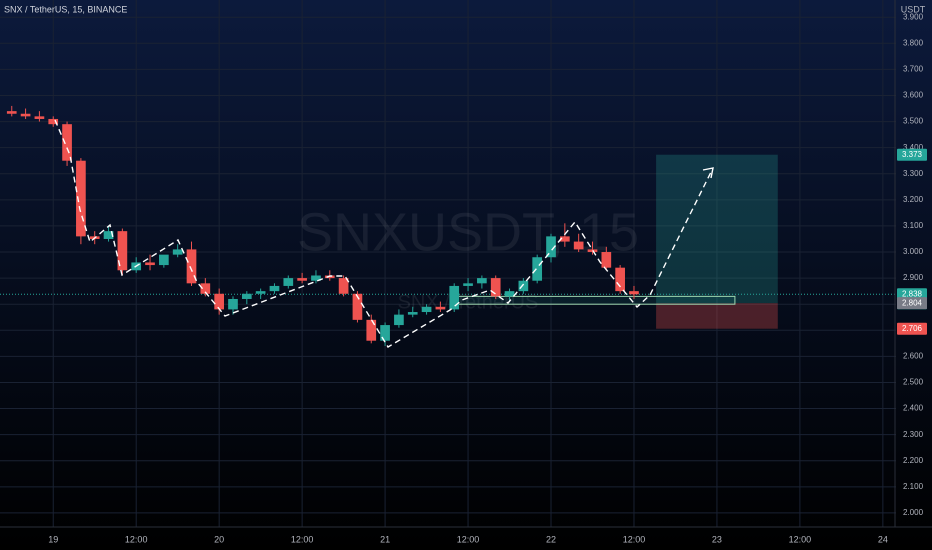  Describe the element at coordinates (468, 232) in the screenshot. I see `watermark: SNXUSDT, 15` at that location.